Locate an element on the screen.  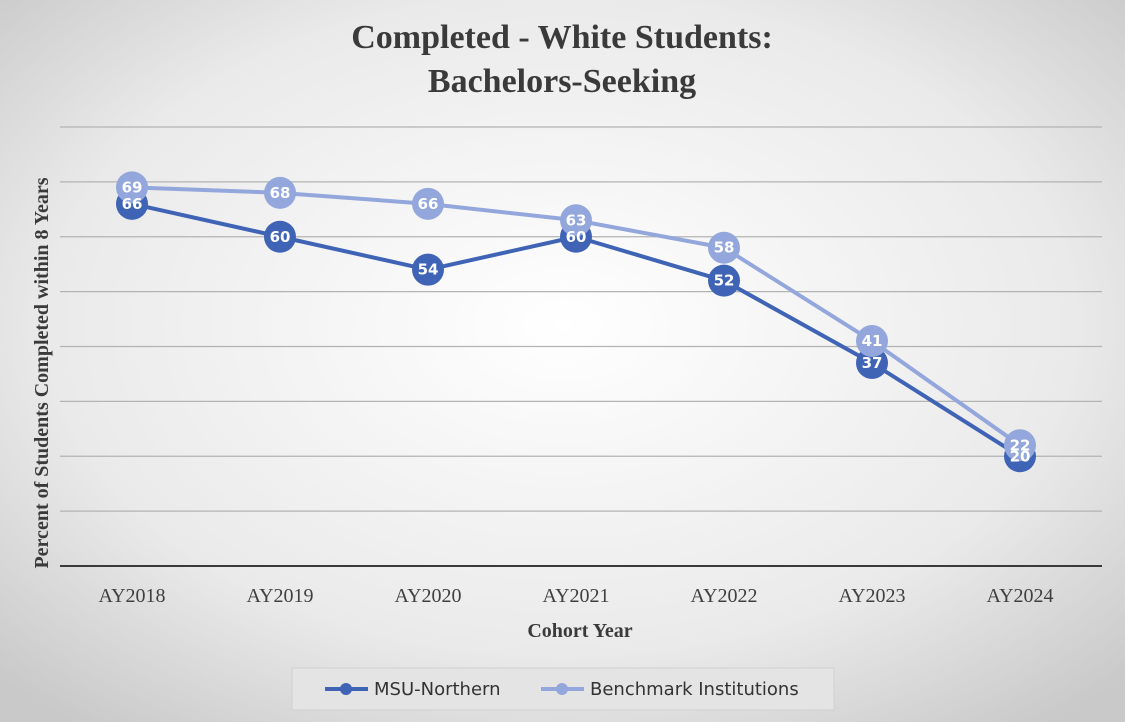
legend-label-msu-northern: MSU-Northern is located at coordinates (437, 689).